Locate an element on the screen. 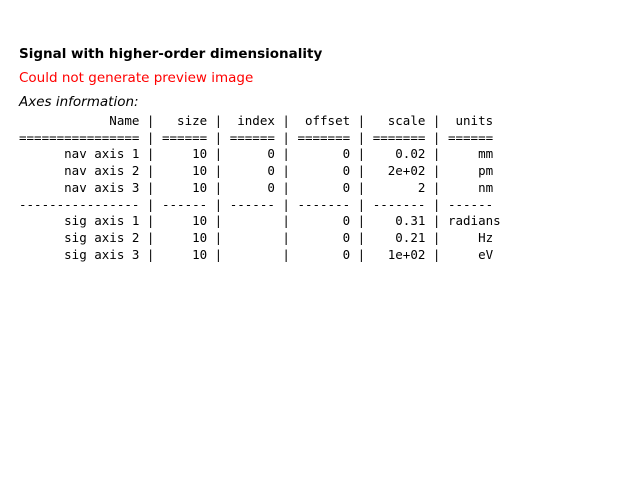  axes-table-row-sig: sig axis 1 | 10 | | 0 | 0.31 | radians is located at coordinates (260, 221).